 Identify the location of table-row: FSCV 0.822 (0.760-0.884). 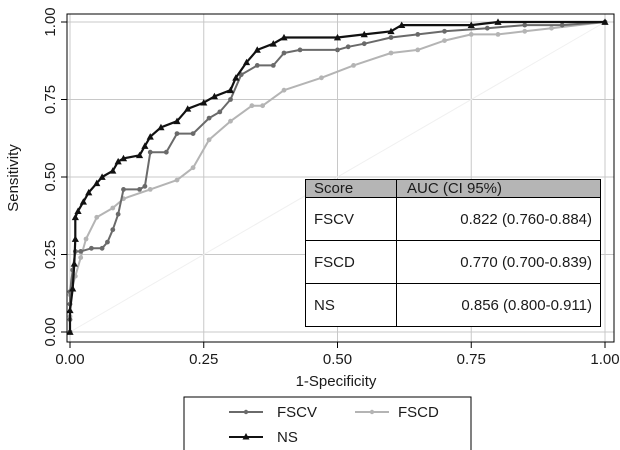
(453, 219).